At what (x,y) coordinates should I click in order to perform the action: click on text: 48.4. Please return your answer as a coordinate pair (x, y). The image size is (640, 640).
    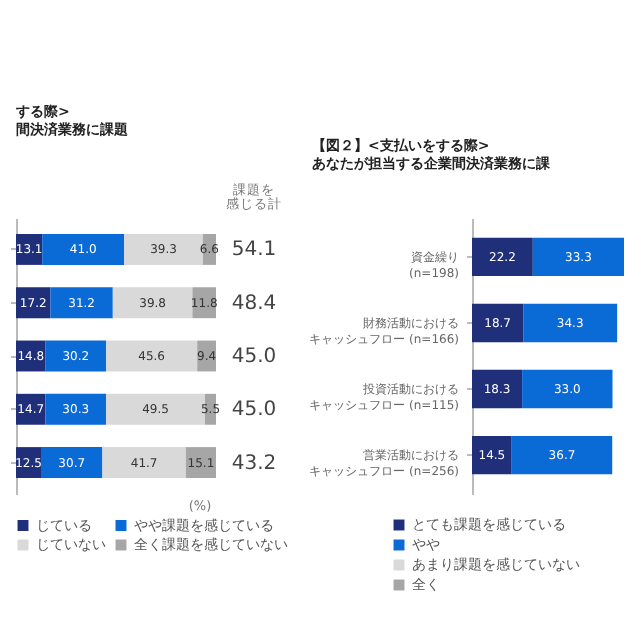
    Looking at the image, I should click on (254, 303).